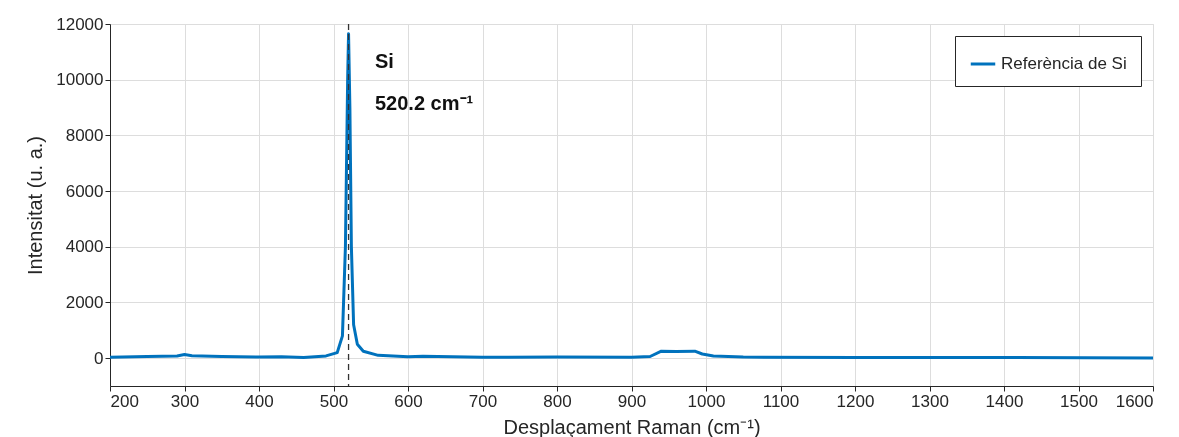  Describe the element at coordinates (1079, 401) in the screenshot. I see `x-tick-label: 1500` at that location.